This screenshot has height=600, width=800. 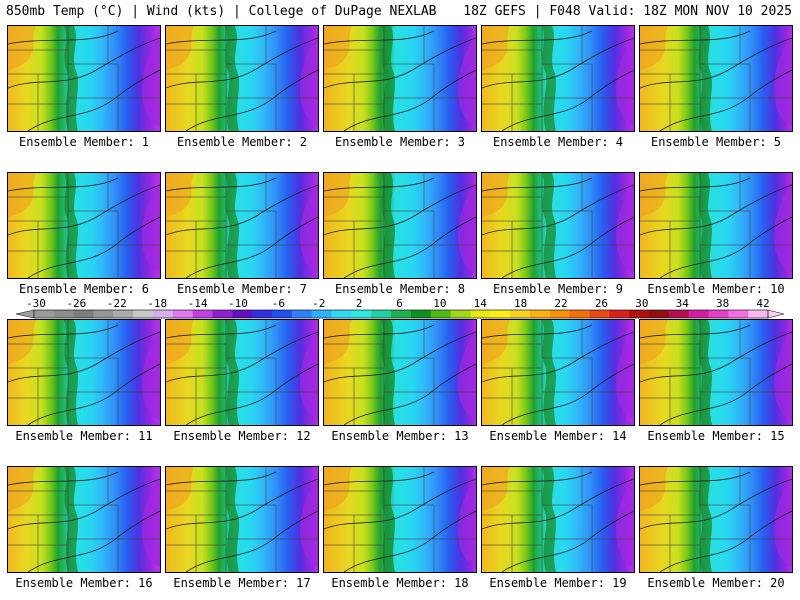 I want to click on colorbar-tick-label: -6, so click(x=278, y=303).